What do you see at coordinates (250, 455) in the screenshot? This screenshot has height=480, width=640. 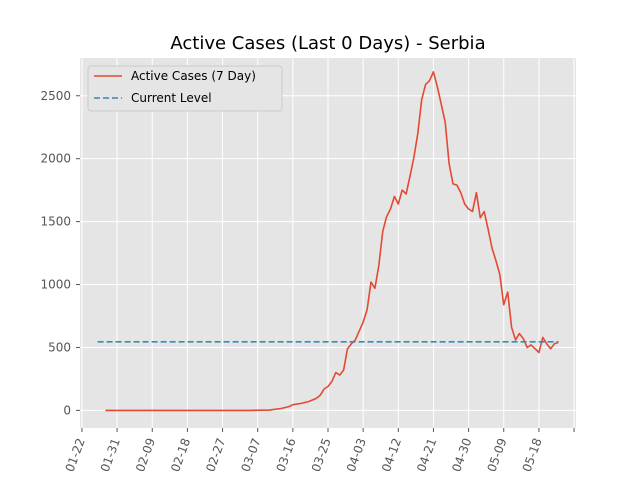 I see `x-tick-label: 03-07` at bounding box center [250, 455].